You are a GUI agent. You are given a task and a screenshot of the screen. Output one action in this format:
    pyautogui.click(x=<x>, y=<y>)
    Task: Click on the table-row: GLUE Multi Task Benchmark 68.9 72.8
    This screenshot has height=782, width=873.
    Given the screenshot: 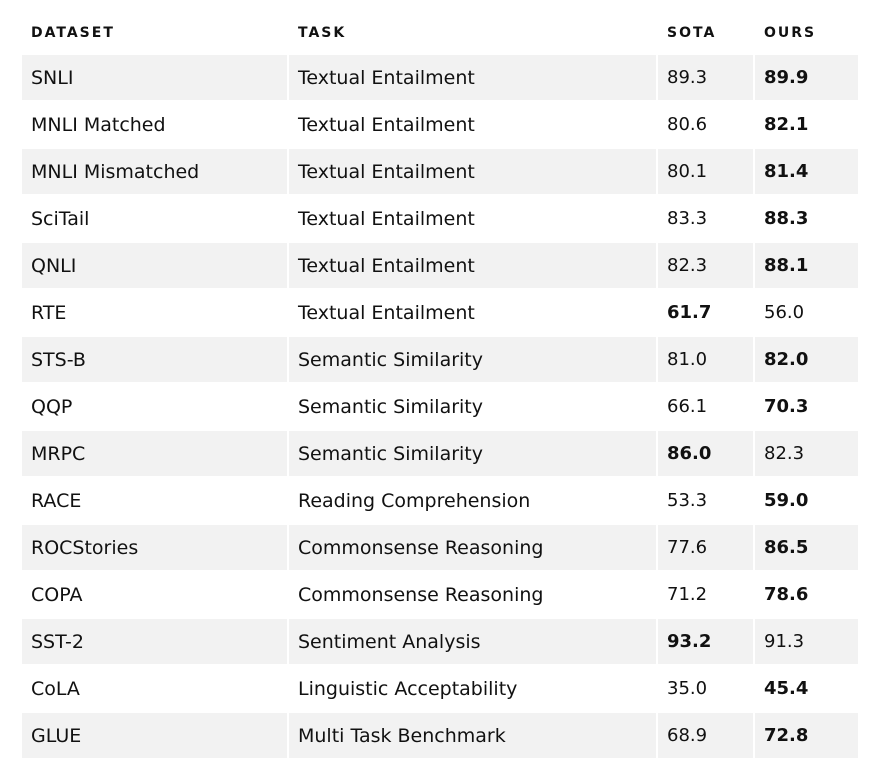 What is the action you would take?
    pyautogui.click(x=440, y=736)
    